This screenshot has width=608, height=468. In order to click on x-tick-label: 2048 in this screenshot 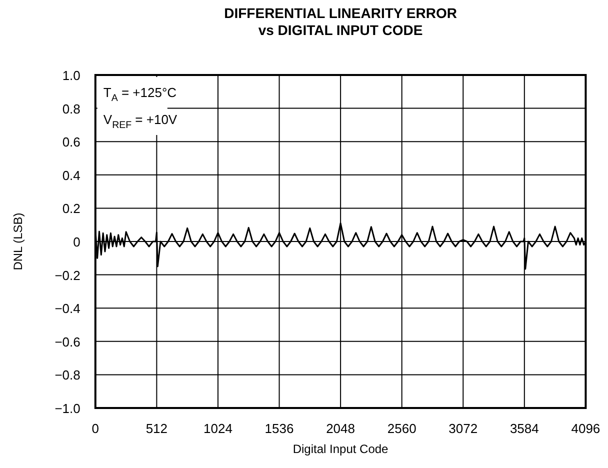, I will do `click(341, 428)`.